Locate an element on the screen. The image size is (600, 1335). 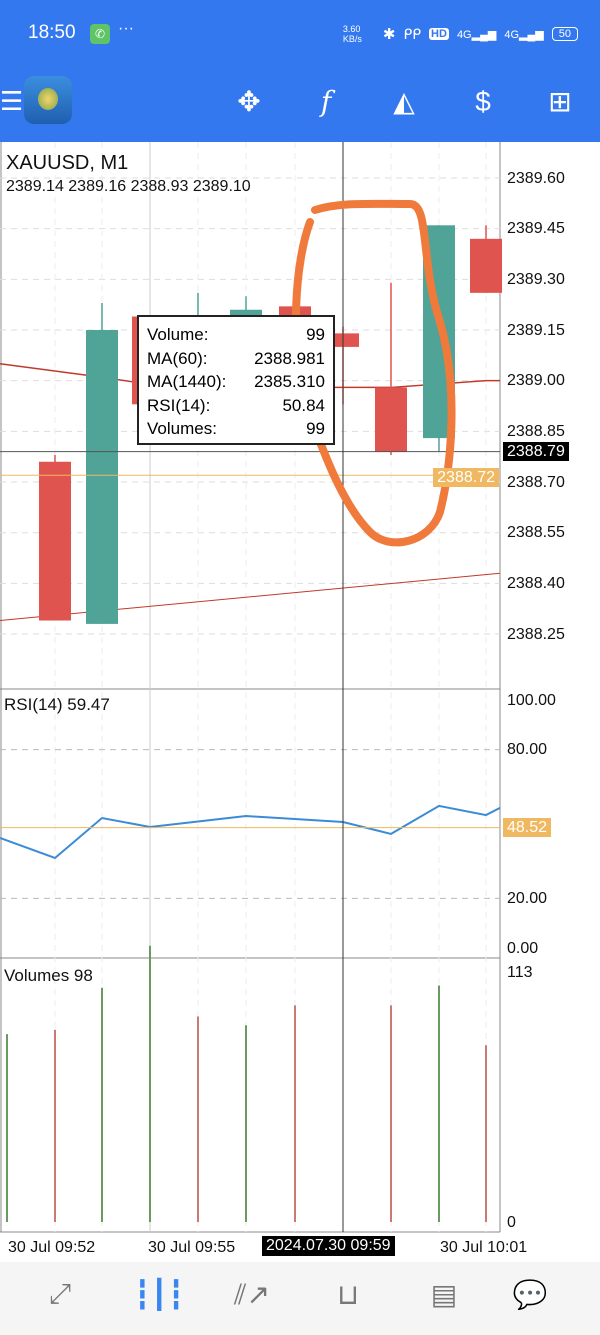
ma1440-line is located at coordinates (250, 597).